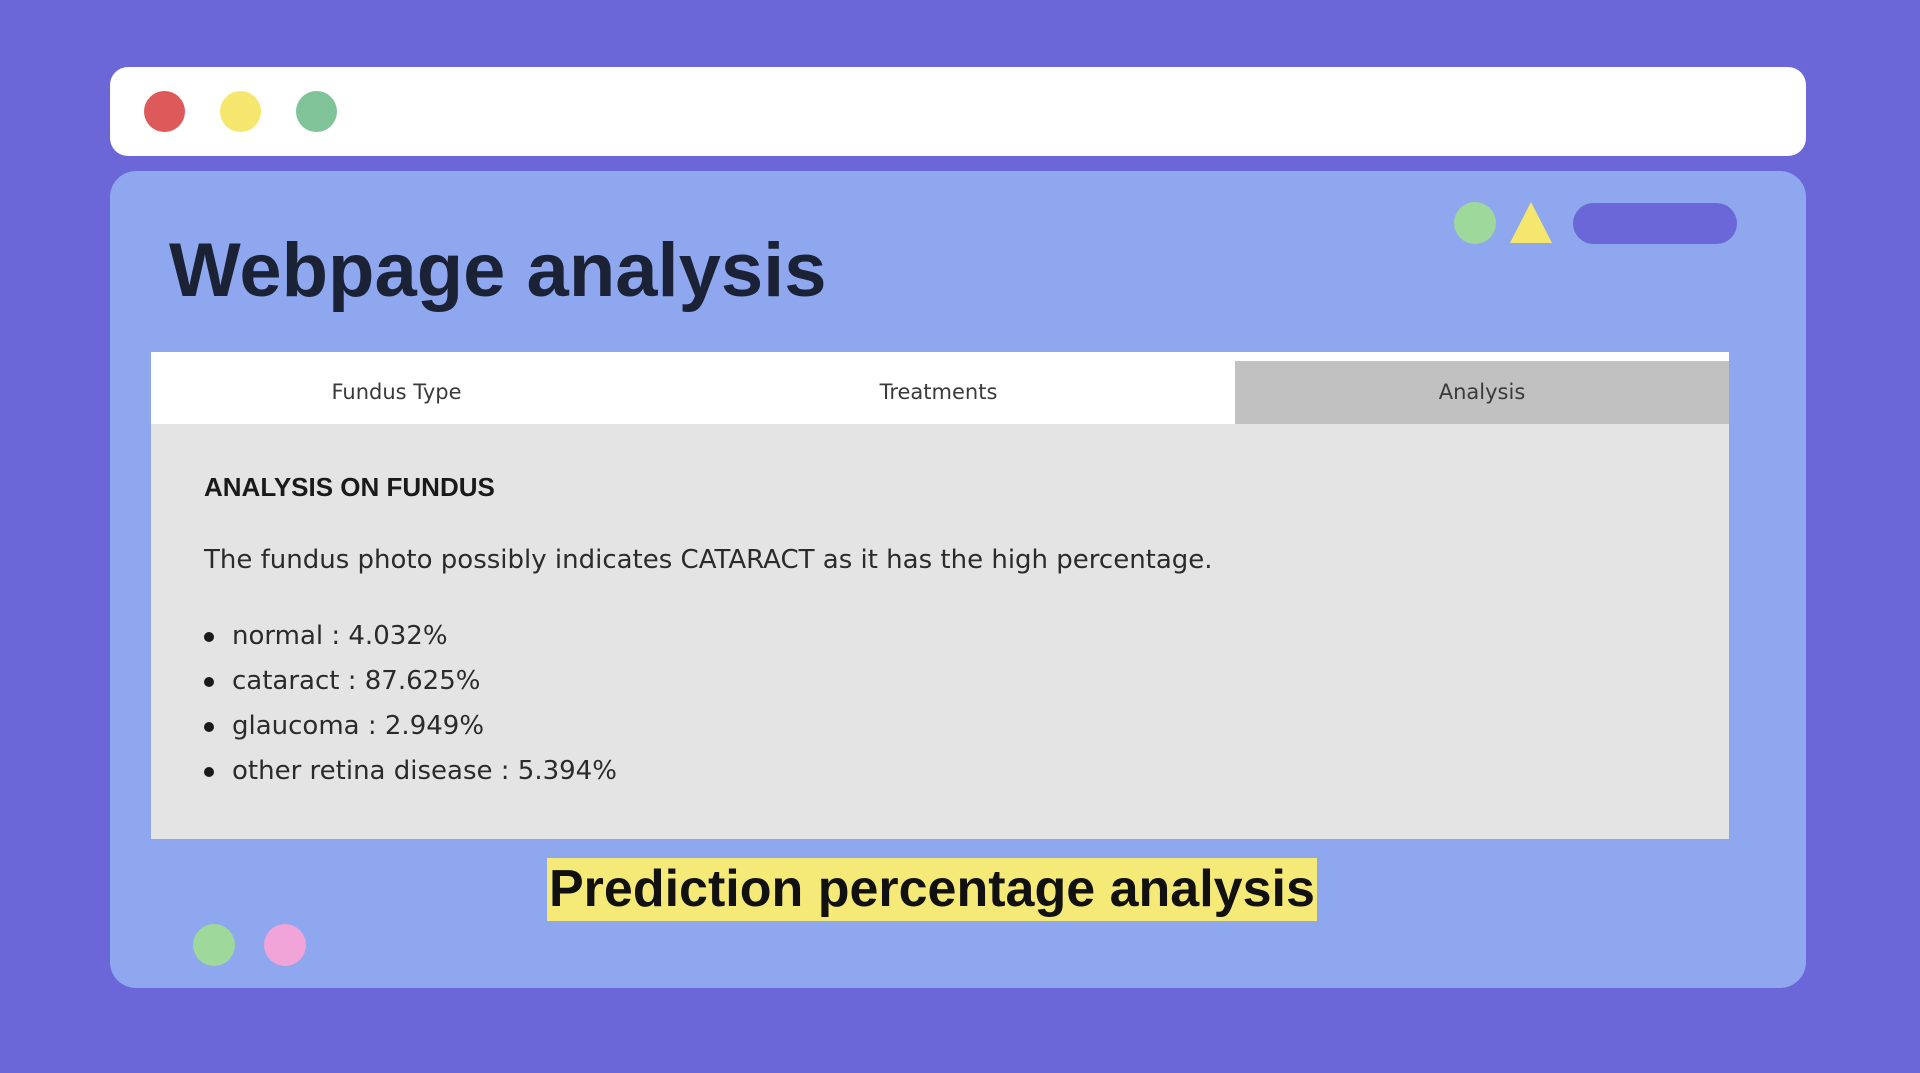  I want to click on decorative-yellow-triangle, so click(1531, 222).